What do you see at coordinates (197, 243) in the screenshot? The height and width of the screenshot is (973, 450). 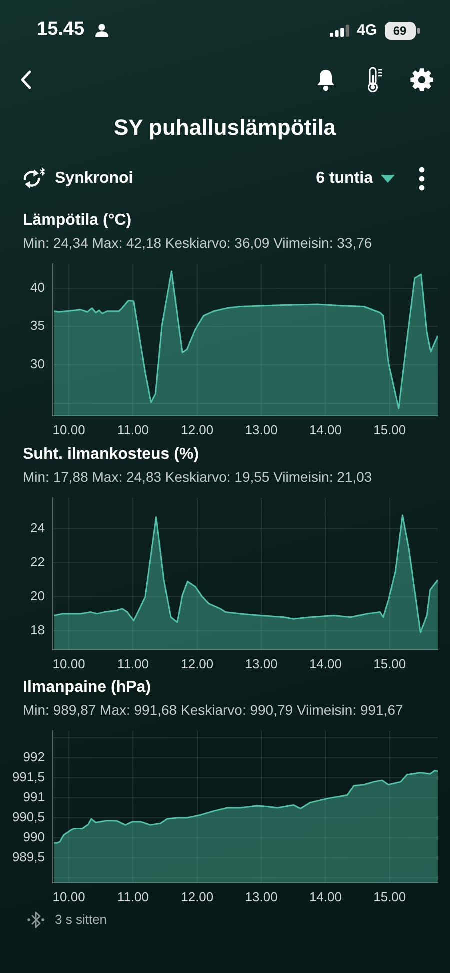 I see `chart-subtitle: Min: 24,34 Max: 42,18 Keskiarvo: 36,09 Viimeisin: 33,76` at bounding box center [197, 243].